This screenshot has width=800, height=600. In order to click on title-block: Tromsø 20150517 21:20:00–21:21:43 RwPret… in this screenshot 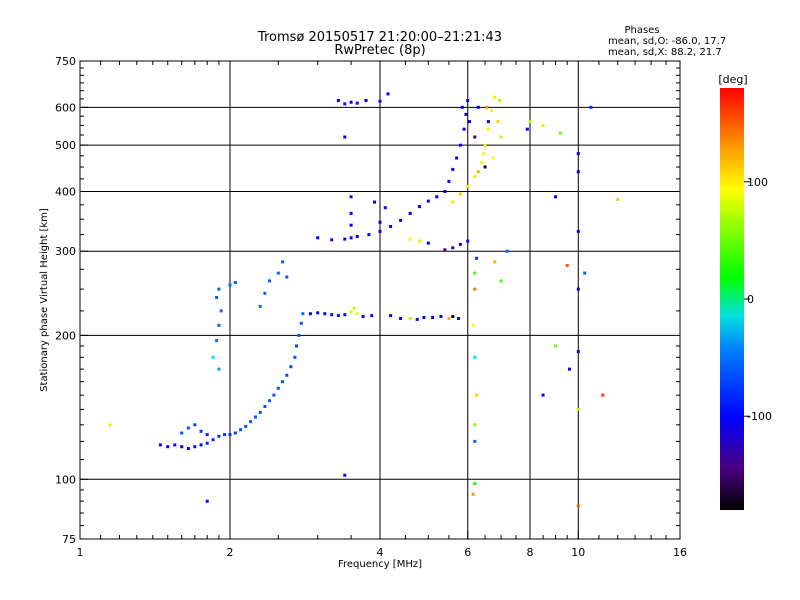, I will do `click(379, 44)`.